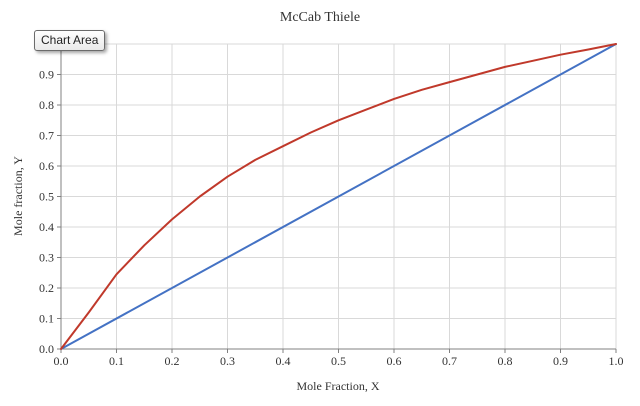 Image resolution: width=640 pixels, height=406 pixels. I want to click on x-tick-labels: 0.0 0.1 0.2 0.3 0.4 0.5 0.6 0.7 0.8 0.9 1.0, so click(339, 361).